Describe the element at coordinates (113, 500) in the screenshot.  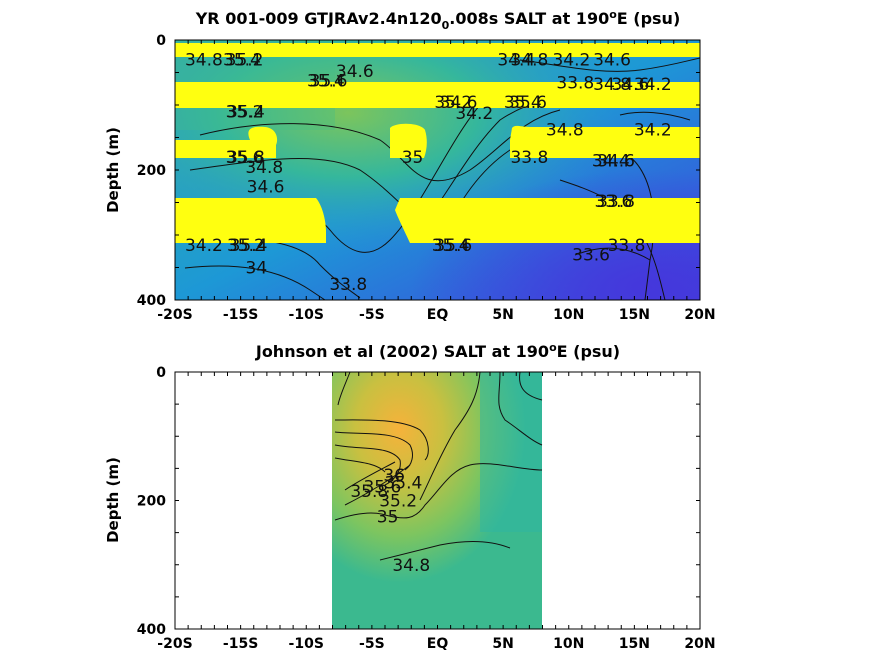
I see `bottom-y-axis-title: Depth (m)` at that location.